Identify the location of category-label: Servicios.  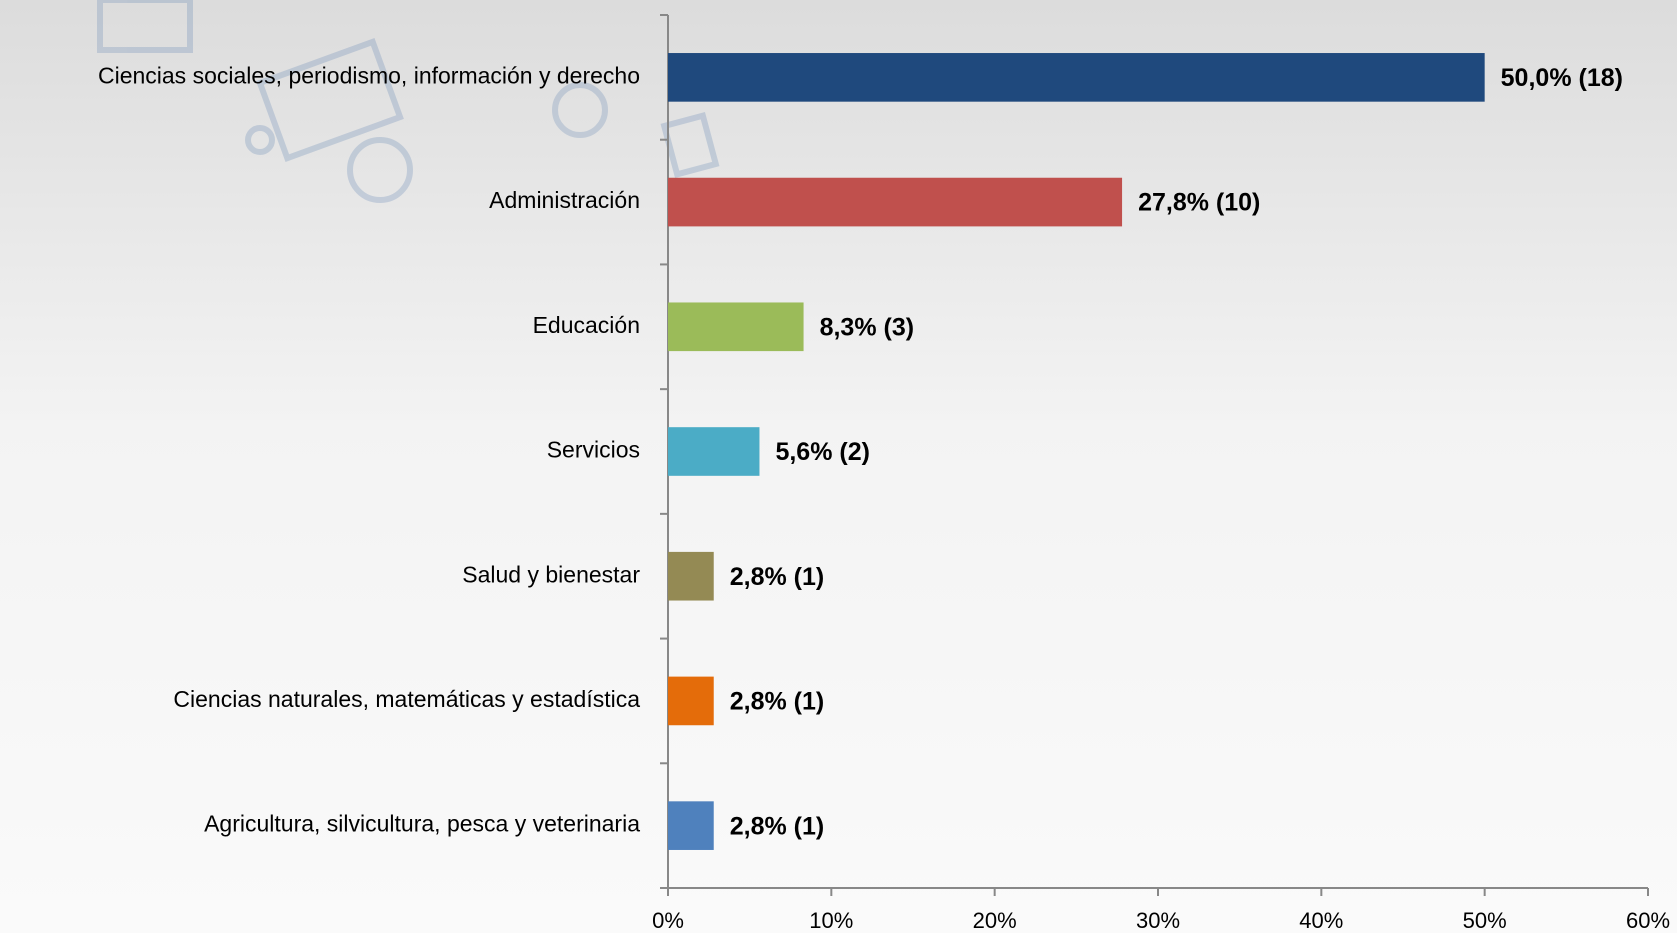
(593, 450).